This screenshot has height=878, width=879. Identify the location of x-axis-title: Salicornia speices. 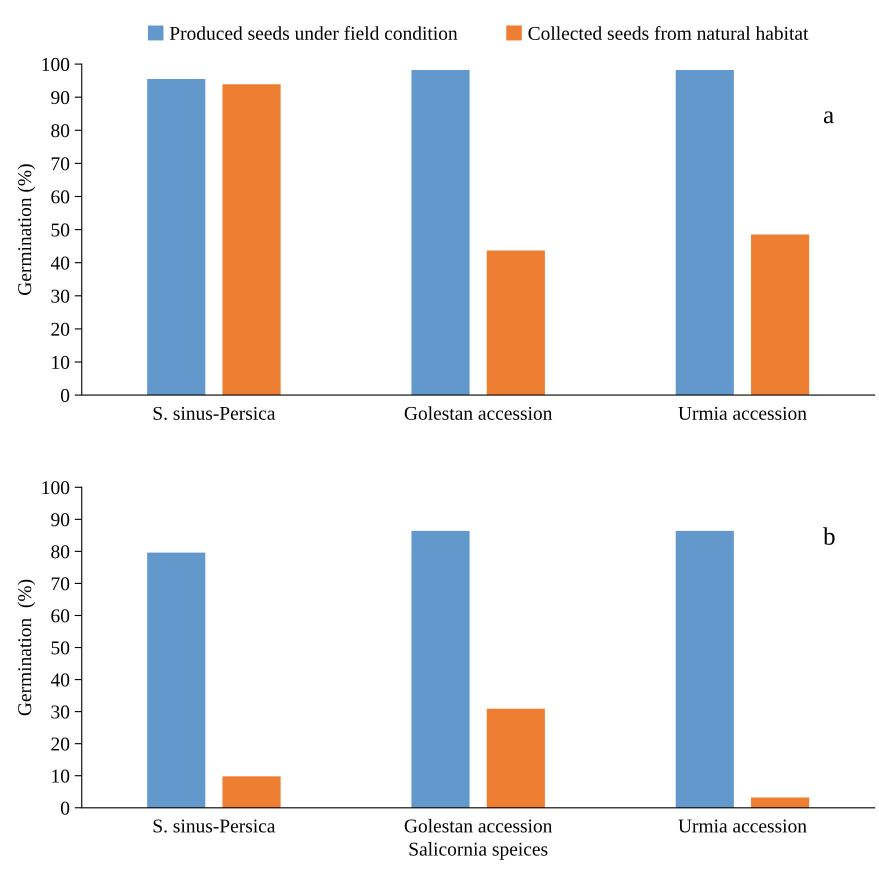
(479, 851).